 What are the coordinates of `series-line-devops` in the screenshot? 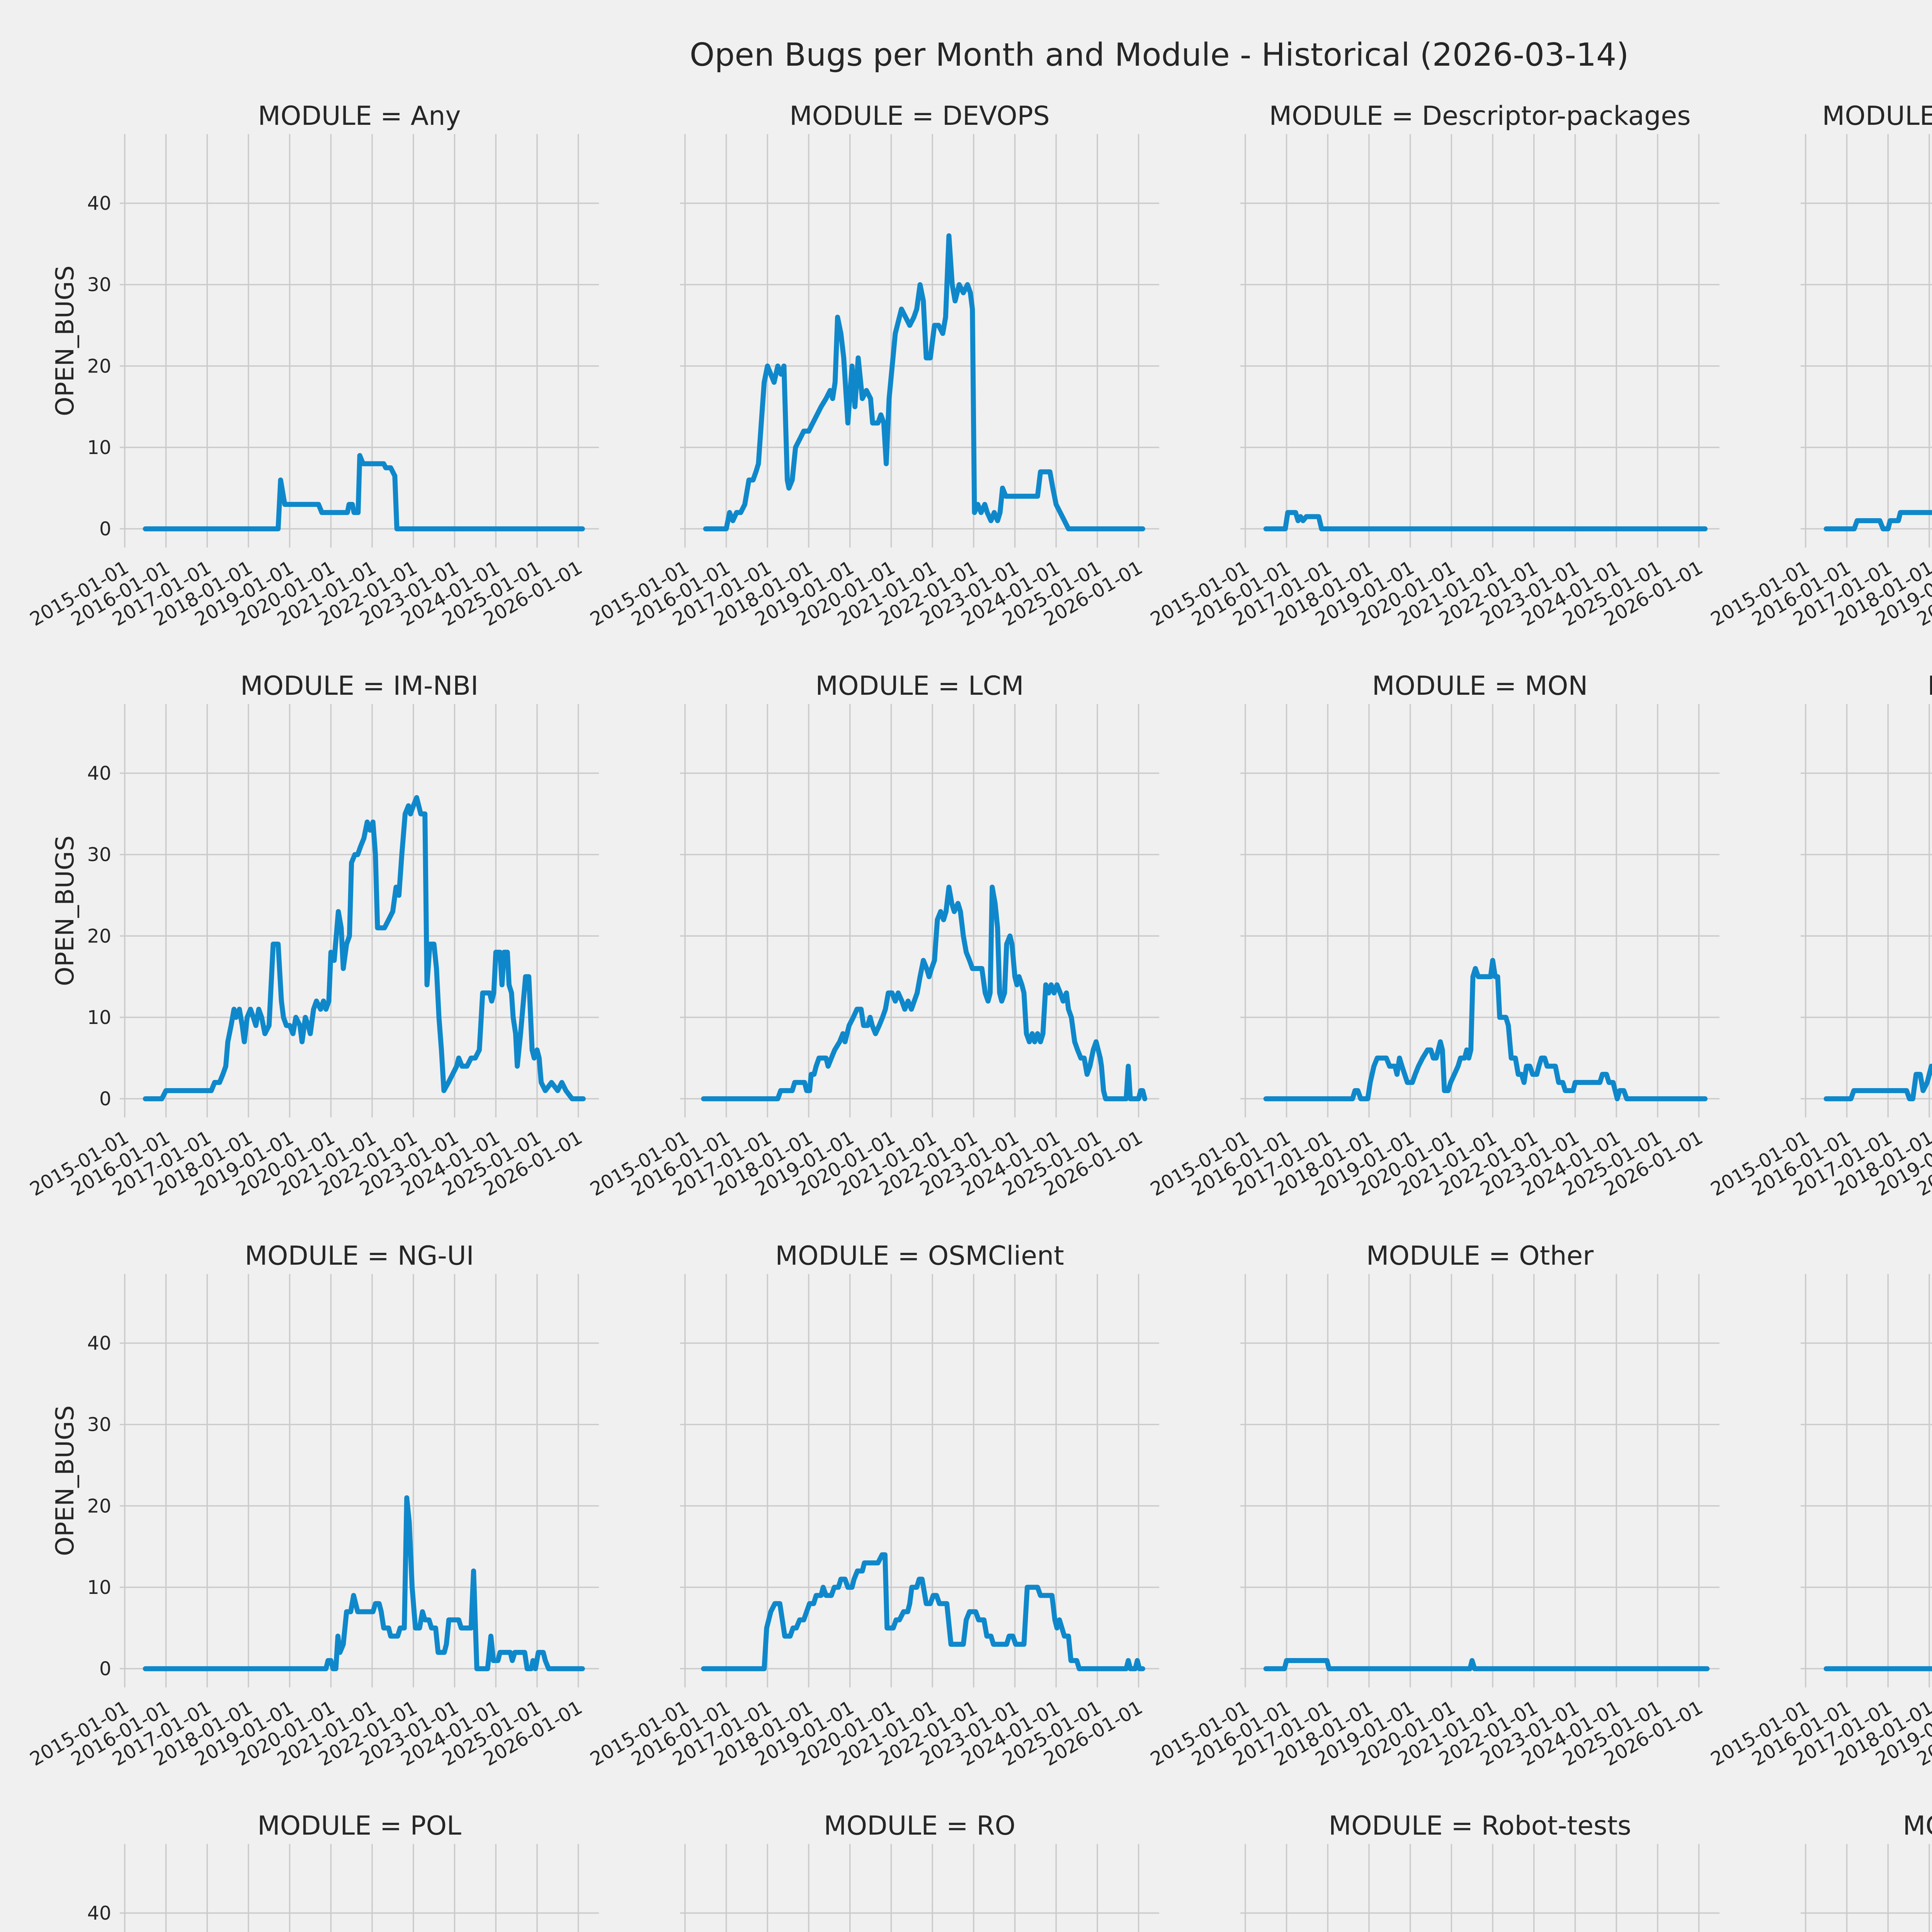 It's located at (924, 383).